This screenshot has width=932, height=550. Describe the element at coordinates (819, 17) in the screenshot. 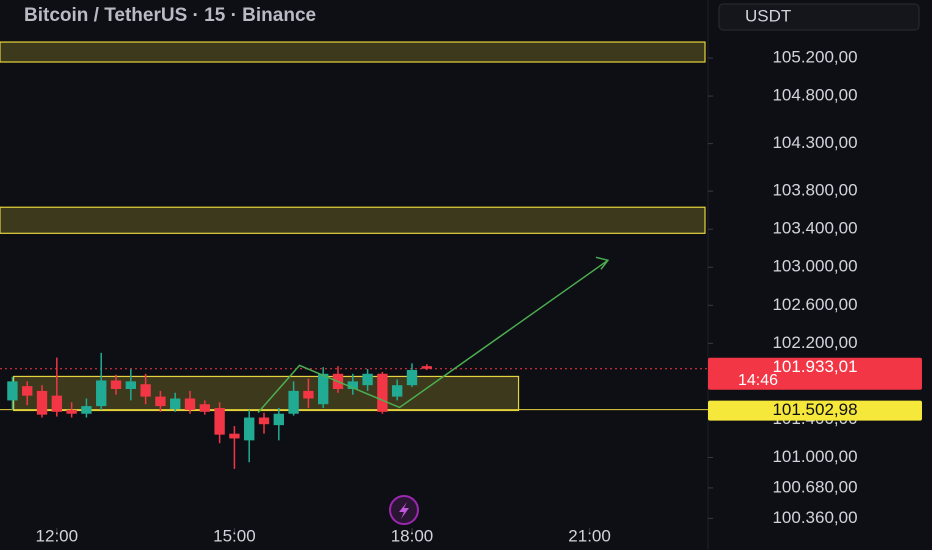

I see `currency-button` at that location.